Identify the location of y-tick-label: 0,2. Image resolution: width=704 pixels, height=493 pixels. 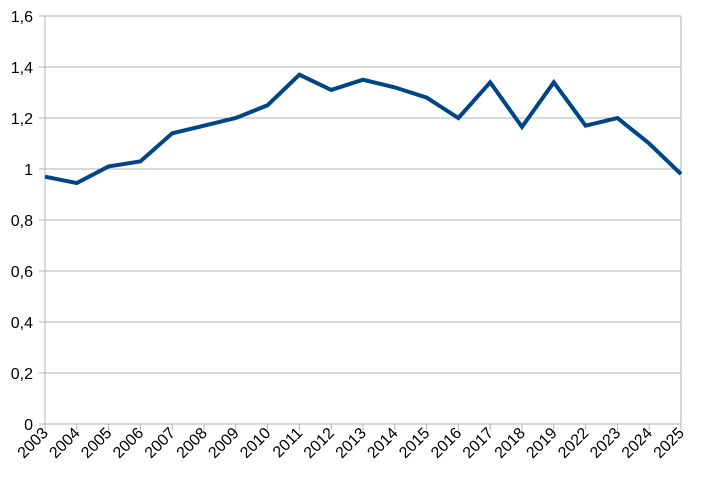
(22, 374).